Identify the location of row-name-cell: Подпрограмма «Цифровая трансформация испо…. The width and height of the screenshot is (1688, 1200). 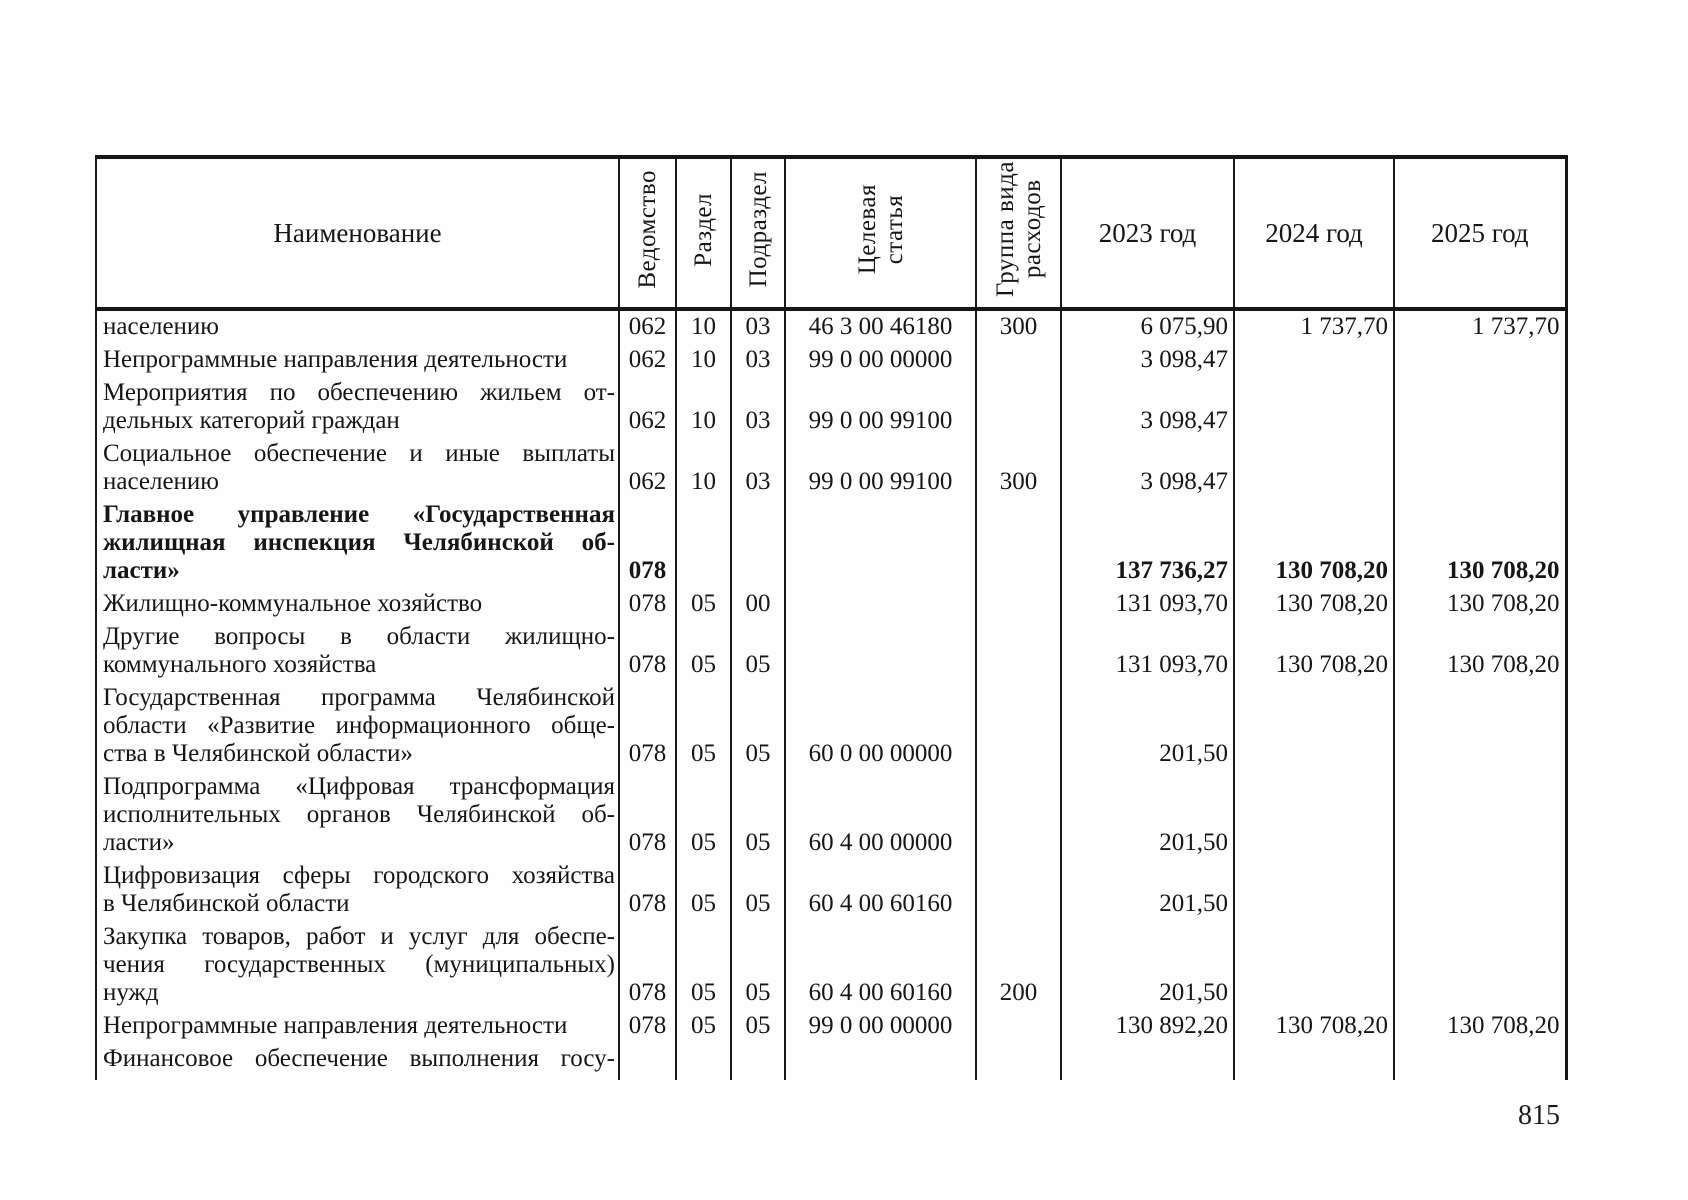
(357, 815).